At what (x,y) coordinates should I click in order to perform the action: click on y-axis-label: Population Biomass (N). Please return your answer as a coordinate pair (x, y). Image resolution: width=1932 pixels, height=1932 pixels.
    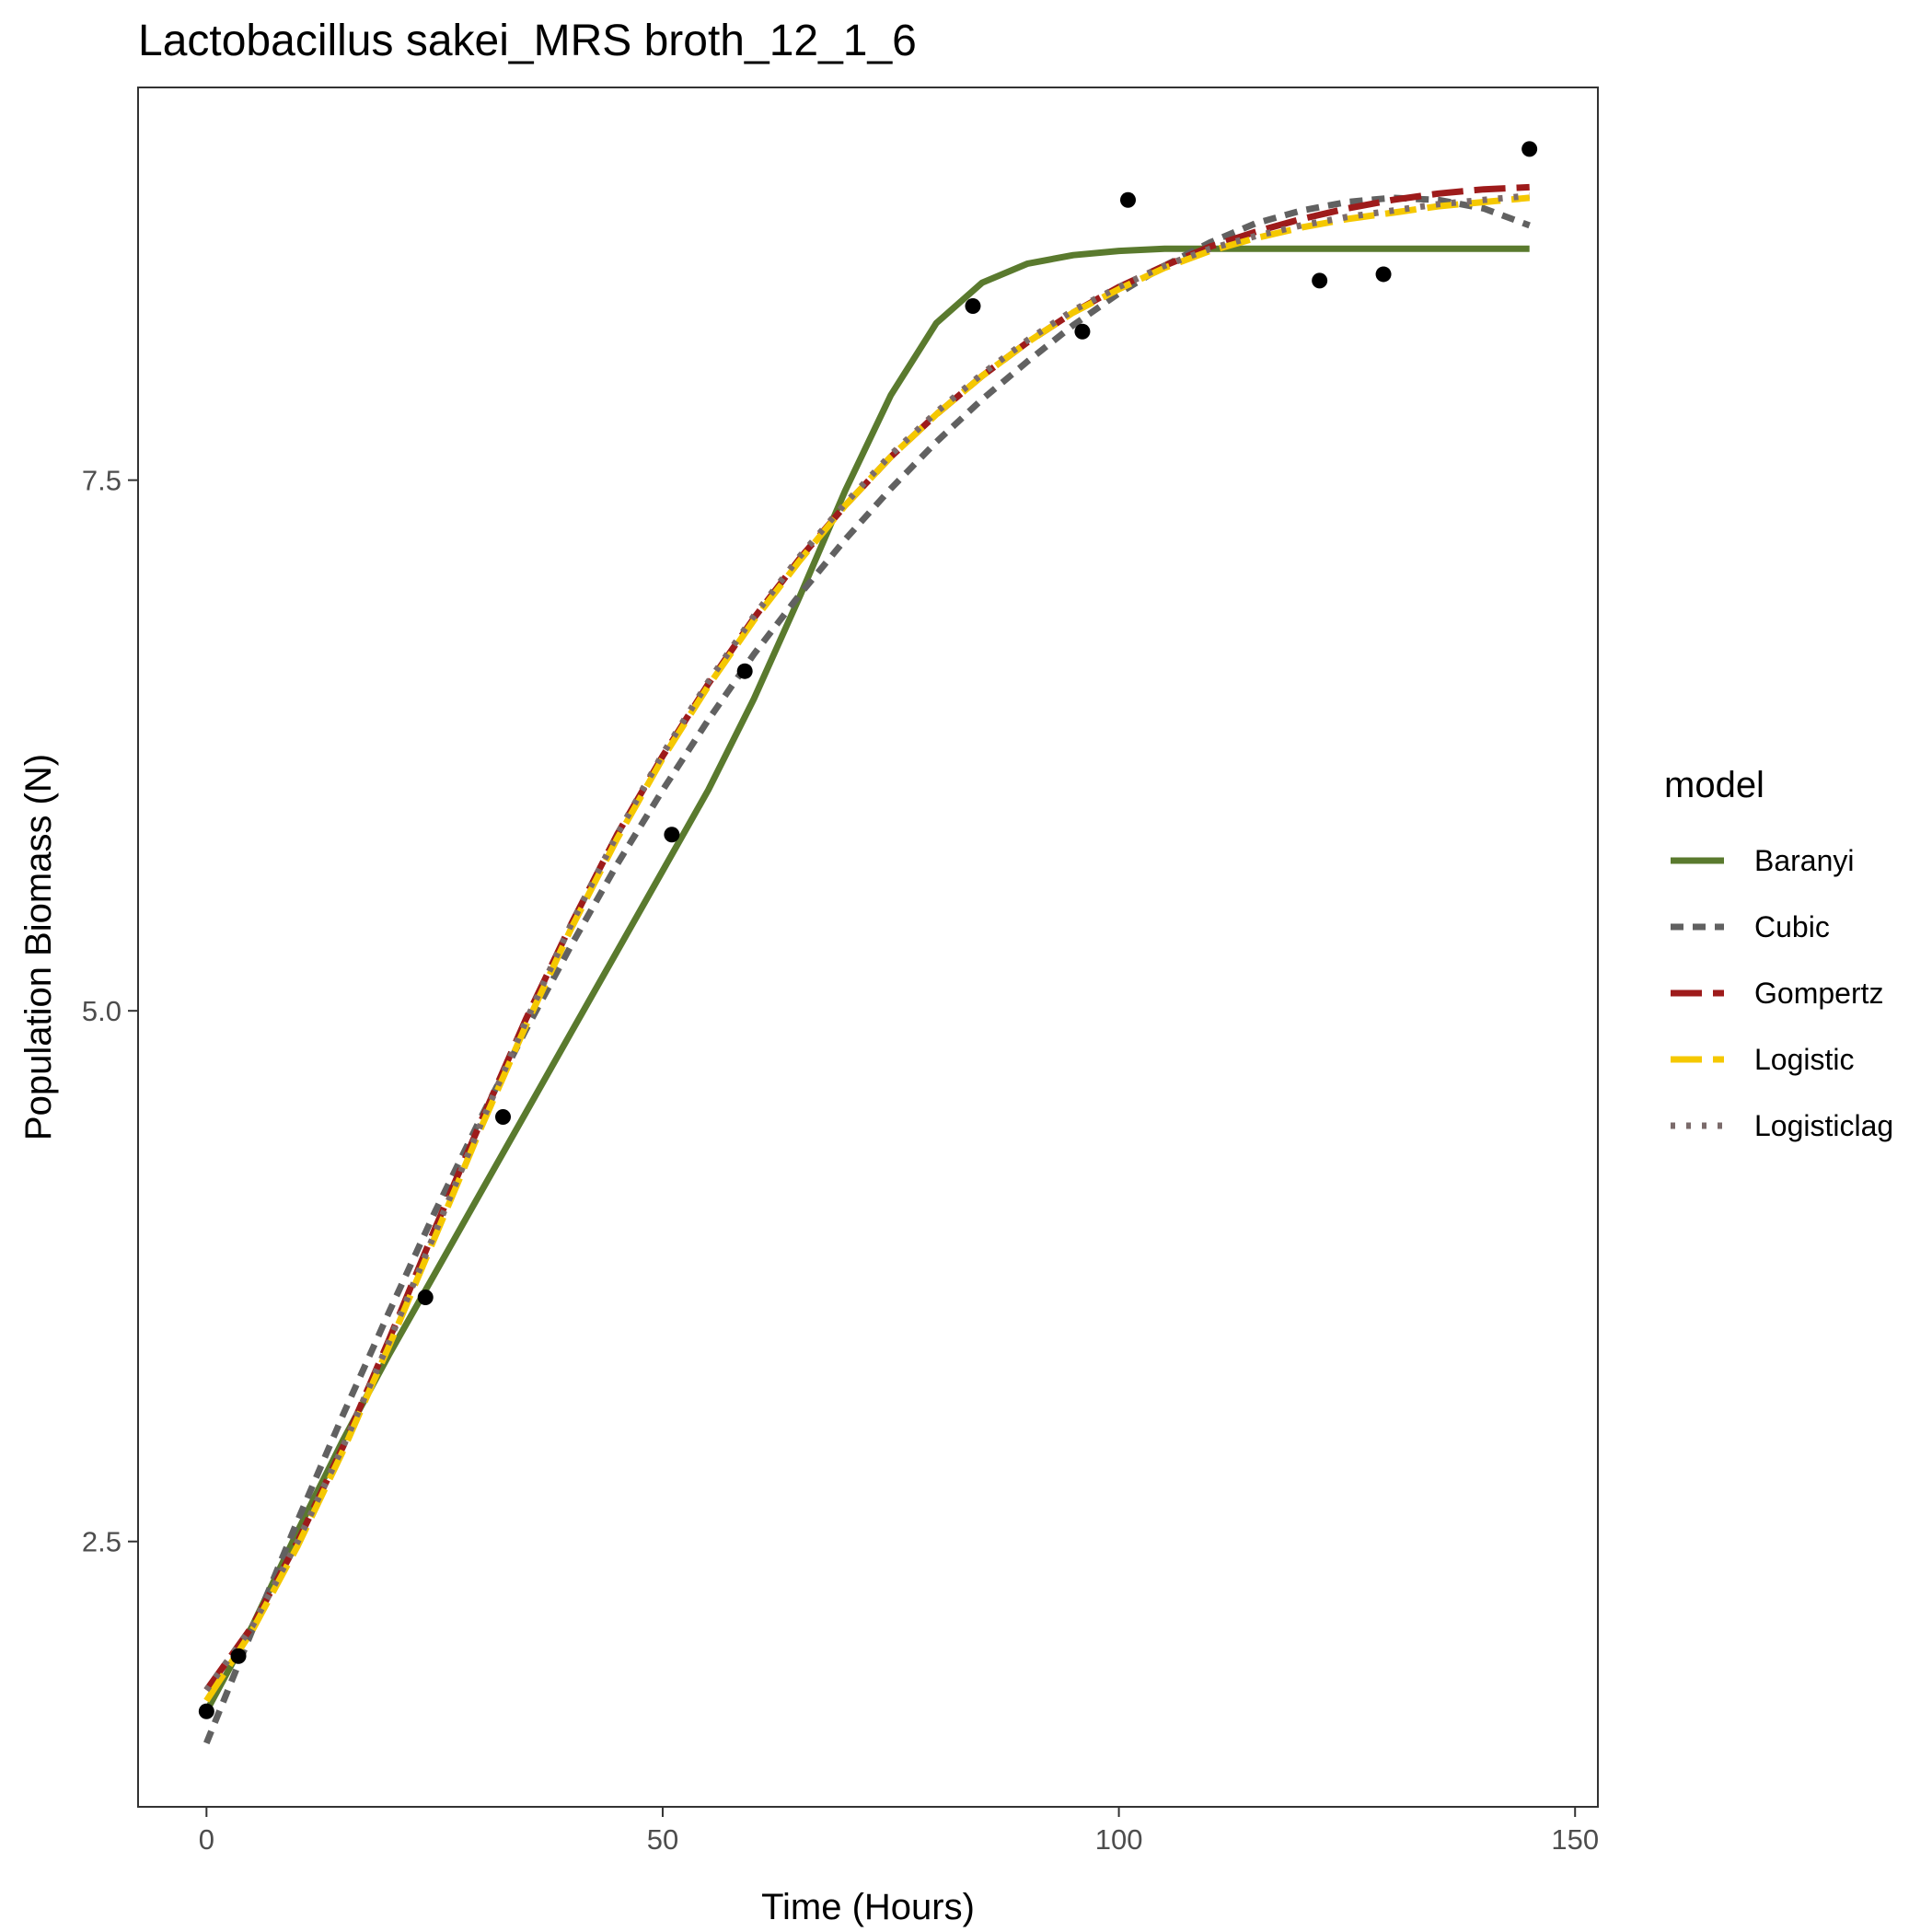
    Looking at the image, I should click on (38, 947).